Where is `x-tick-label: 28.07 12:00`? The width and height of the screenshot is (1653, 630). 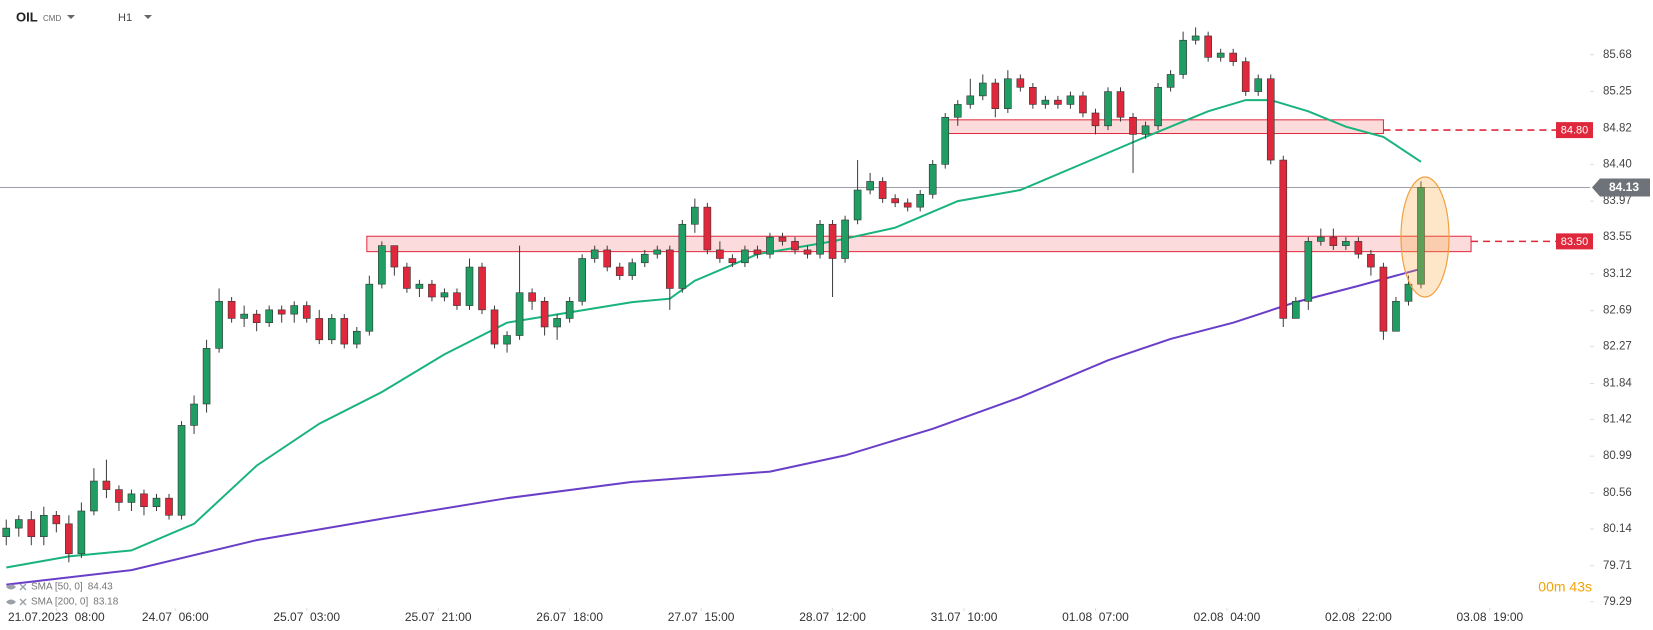 x-tick-label: 28.07 12:00 is located at coordinates (832, 617).